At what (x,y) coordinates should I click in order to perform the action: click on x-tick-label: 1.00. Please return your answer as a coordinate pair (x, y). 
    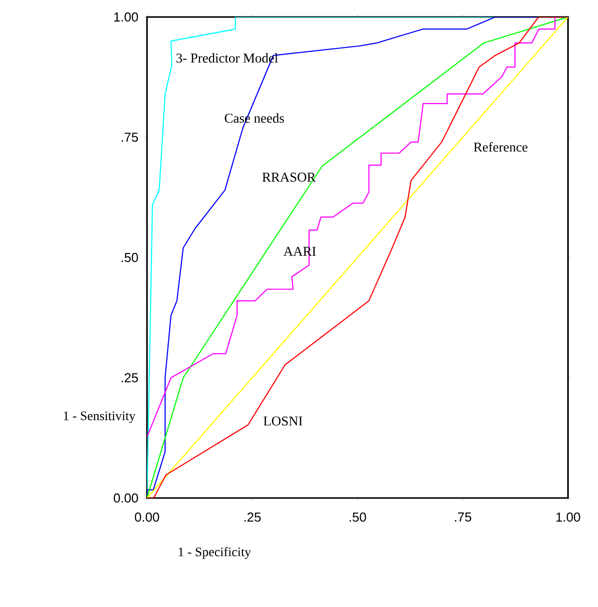
    Looking at the image, I should click on (568, 517).